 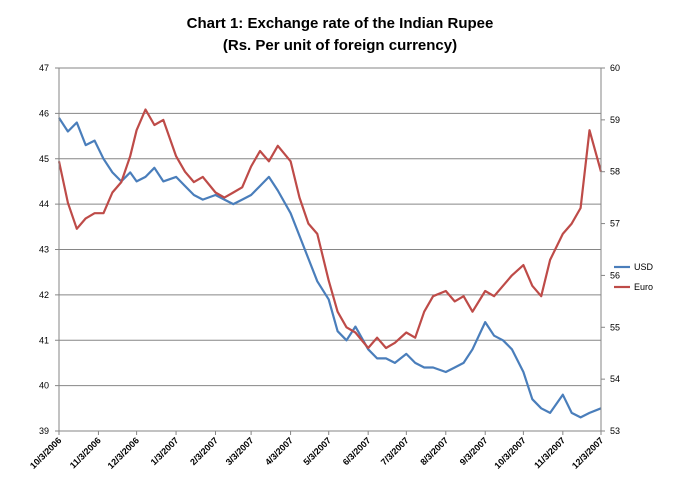 I want to click on right-axis-tick-label: 56, so click(x=615, y=275).